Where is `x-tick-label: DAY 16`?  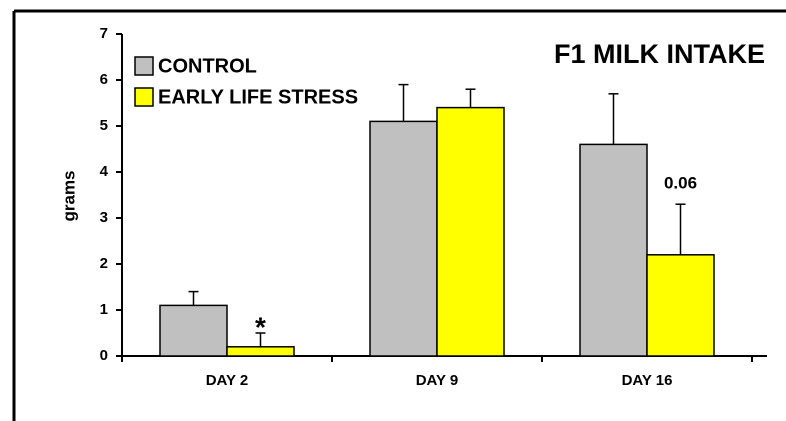
x-tick-label: DAY 16 is located at coordinates (647, 380).